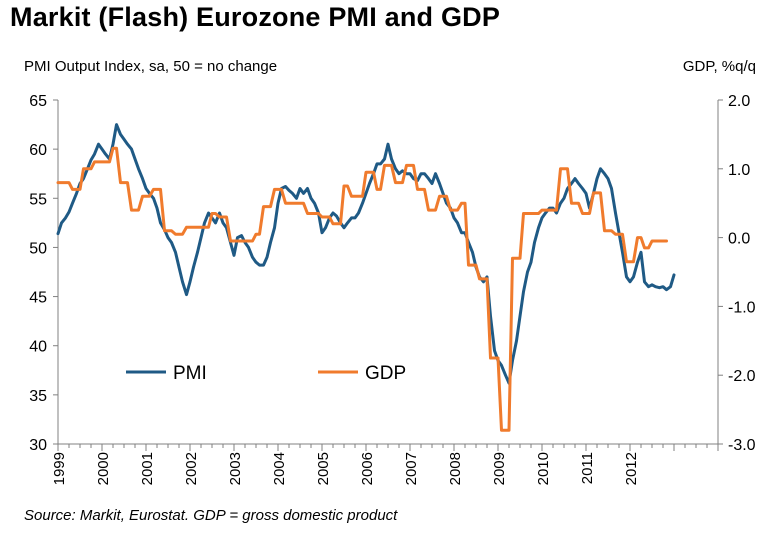 Image resolution: width=770 pixels, height=534 pixels. What do you see at coordinates (739, 170) in the screenshot?
I see `right-tick-label: 1.0` at bounding box center [739, 170].